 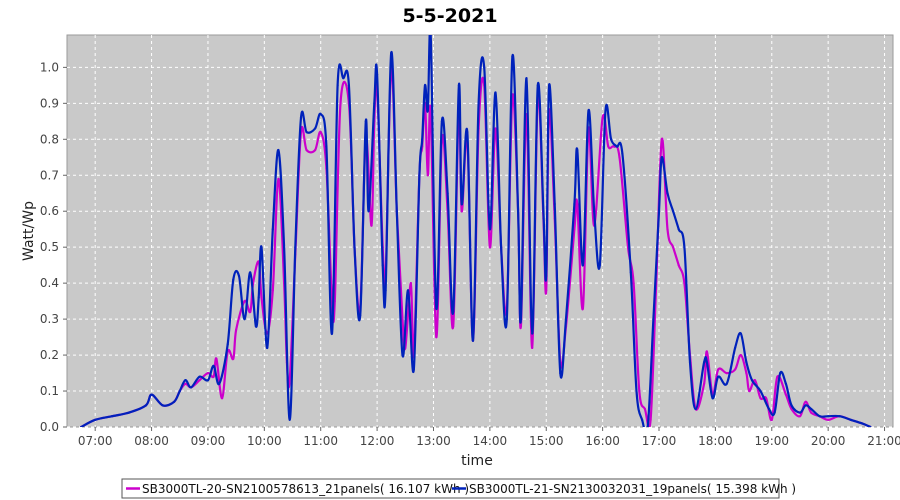 I want to click on x-tick-label: 18:00, so click(x=715, y=441).